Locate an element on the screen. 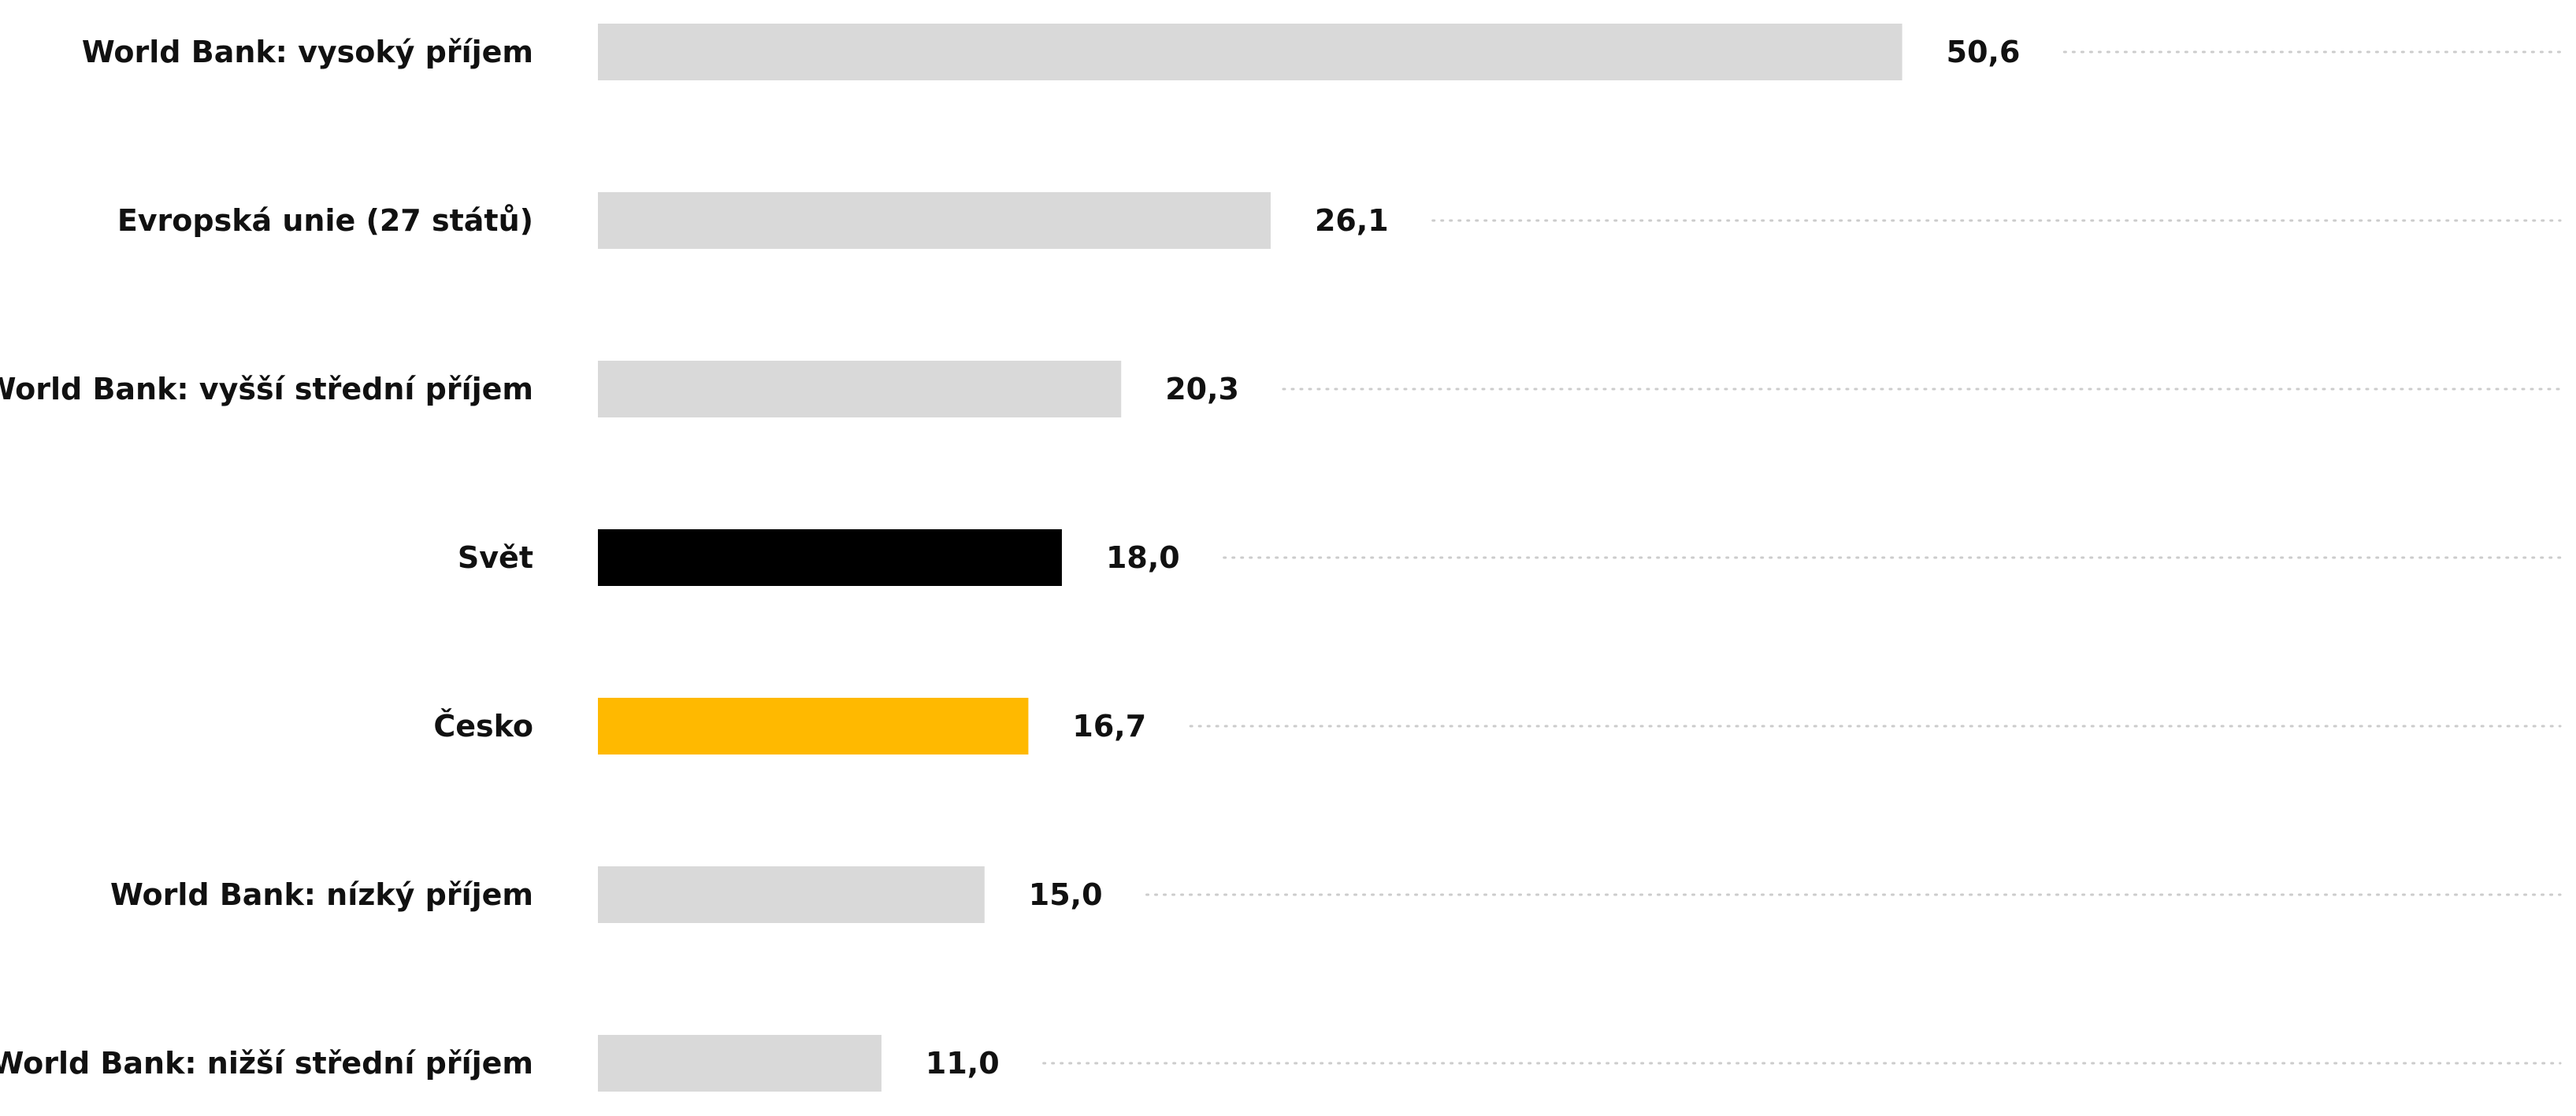 This screenshot has height=1116, width=2576. bar-row: Česko 16,7 is located at coordinates (1497, 726).